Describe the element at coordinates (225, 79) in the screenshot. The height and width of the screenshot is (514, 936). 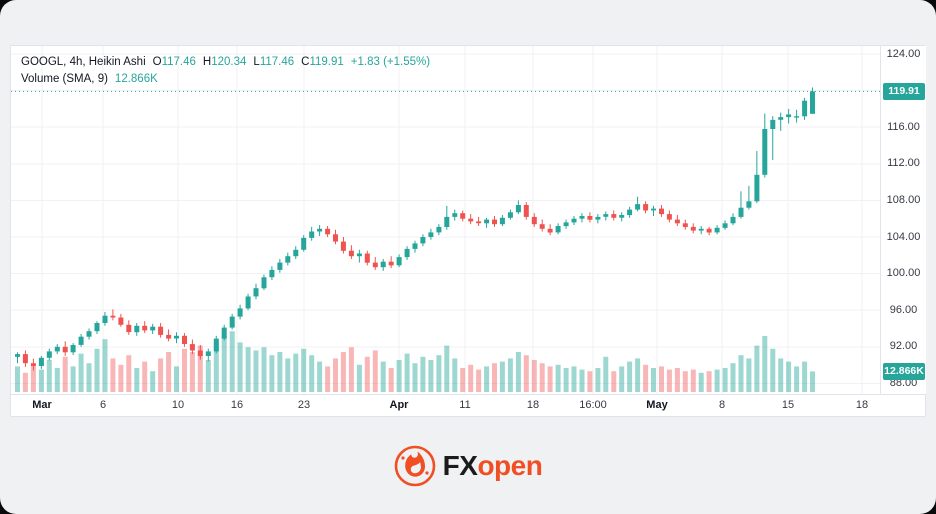
I see `volume-row: Volume (SMA, 9) 12.866K` at that location.